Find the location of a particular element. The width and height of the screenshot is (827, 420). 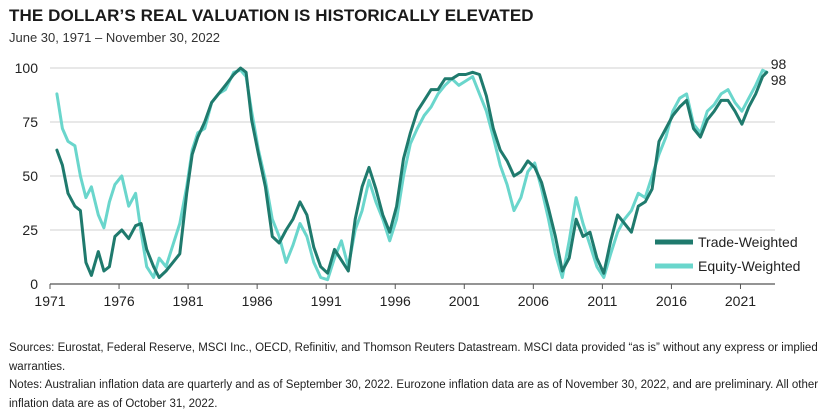

end-label-equity-weighted: 98 is located at coordinates (779, 64).